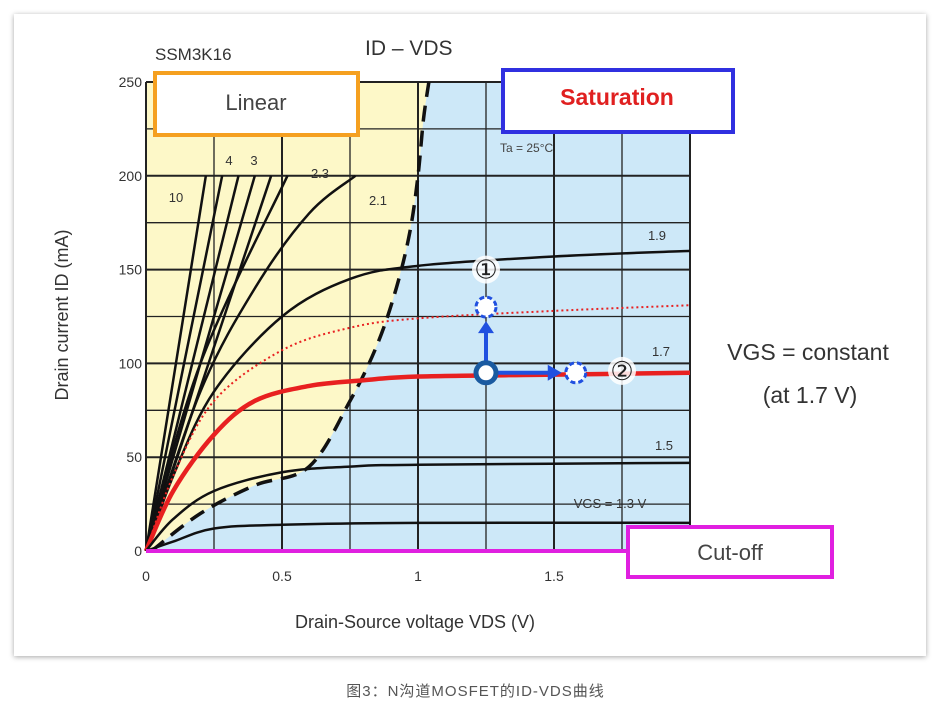 The width and height of the screenshot is (951, 712). I want to click on point1-glow, so click(486, 269).